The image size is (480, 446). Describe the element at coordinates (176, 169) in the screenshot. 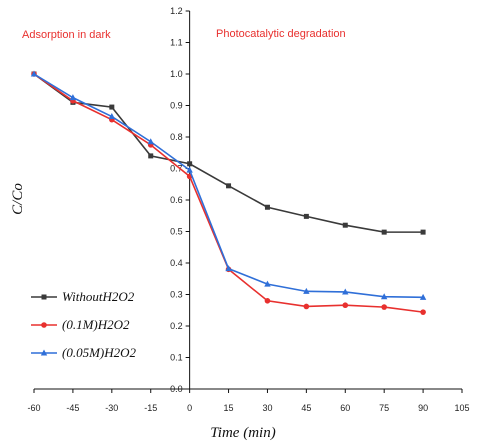

I see `y-tick-label: 0.7` at that location.